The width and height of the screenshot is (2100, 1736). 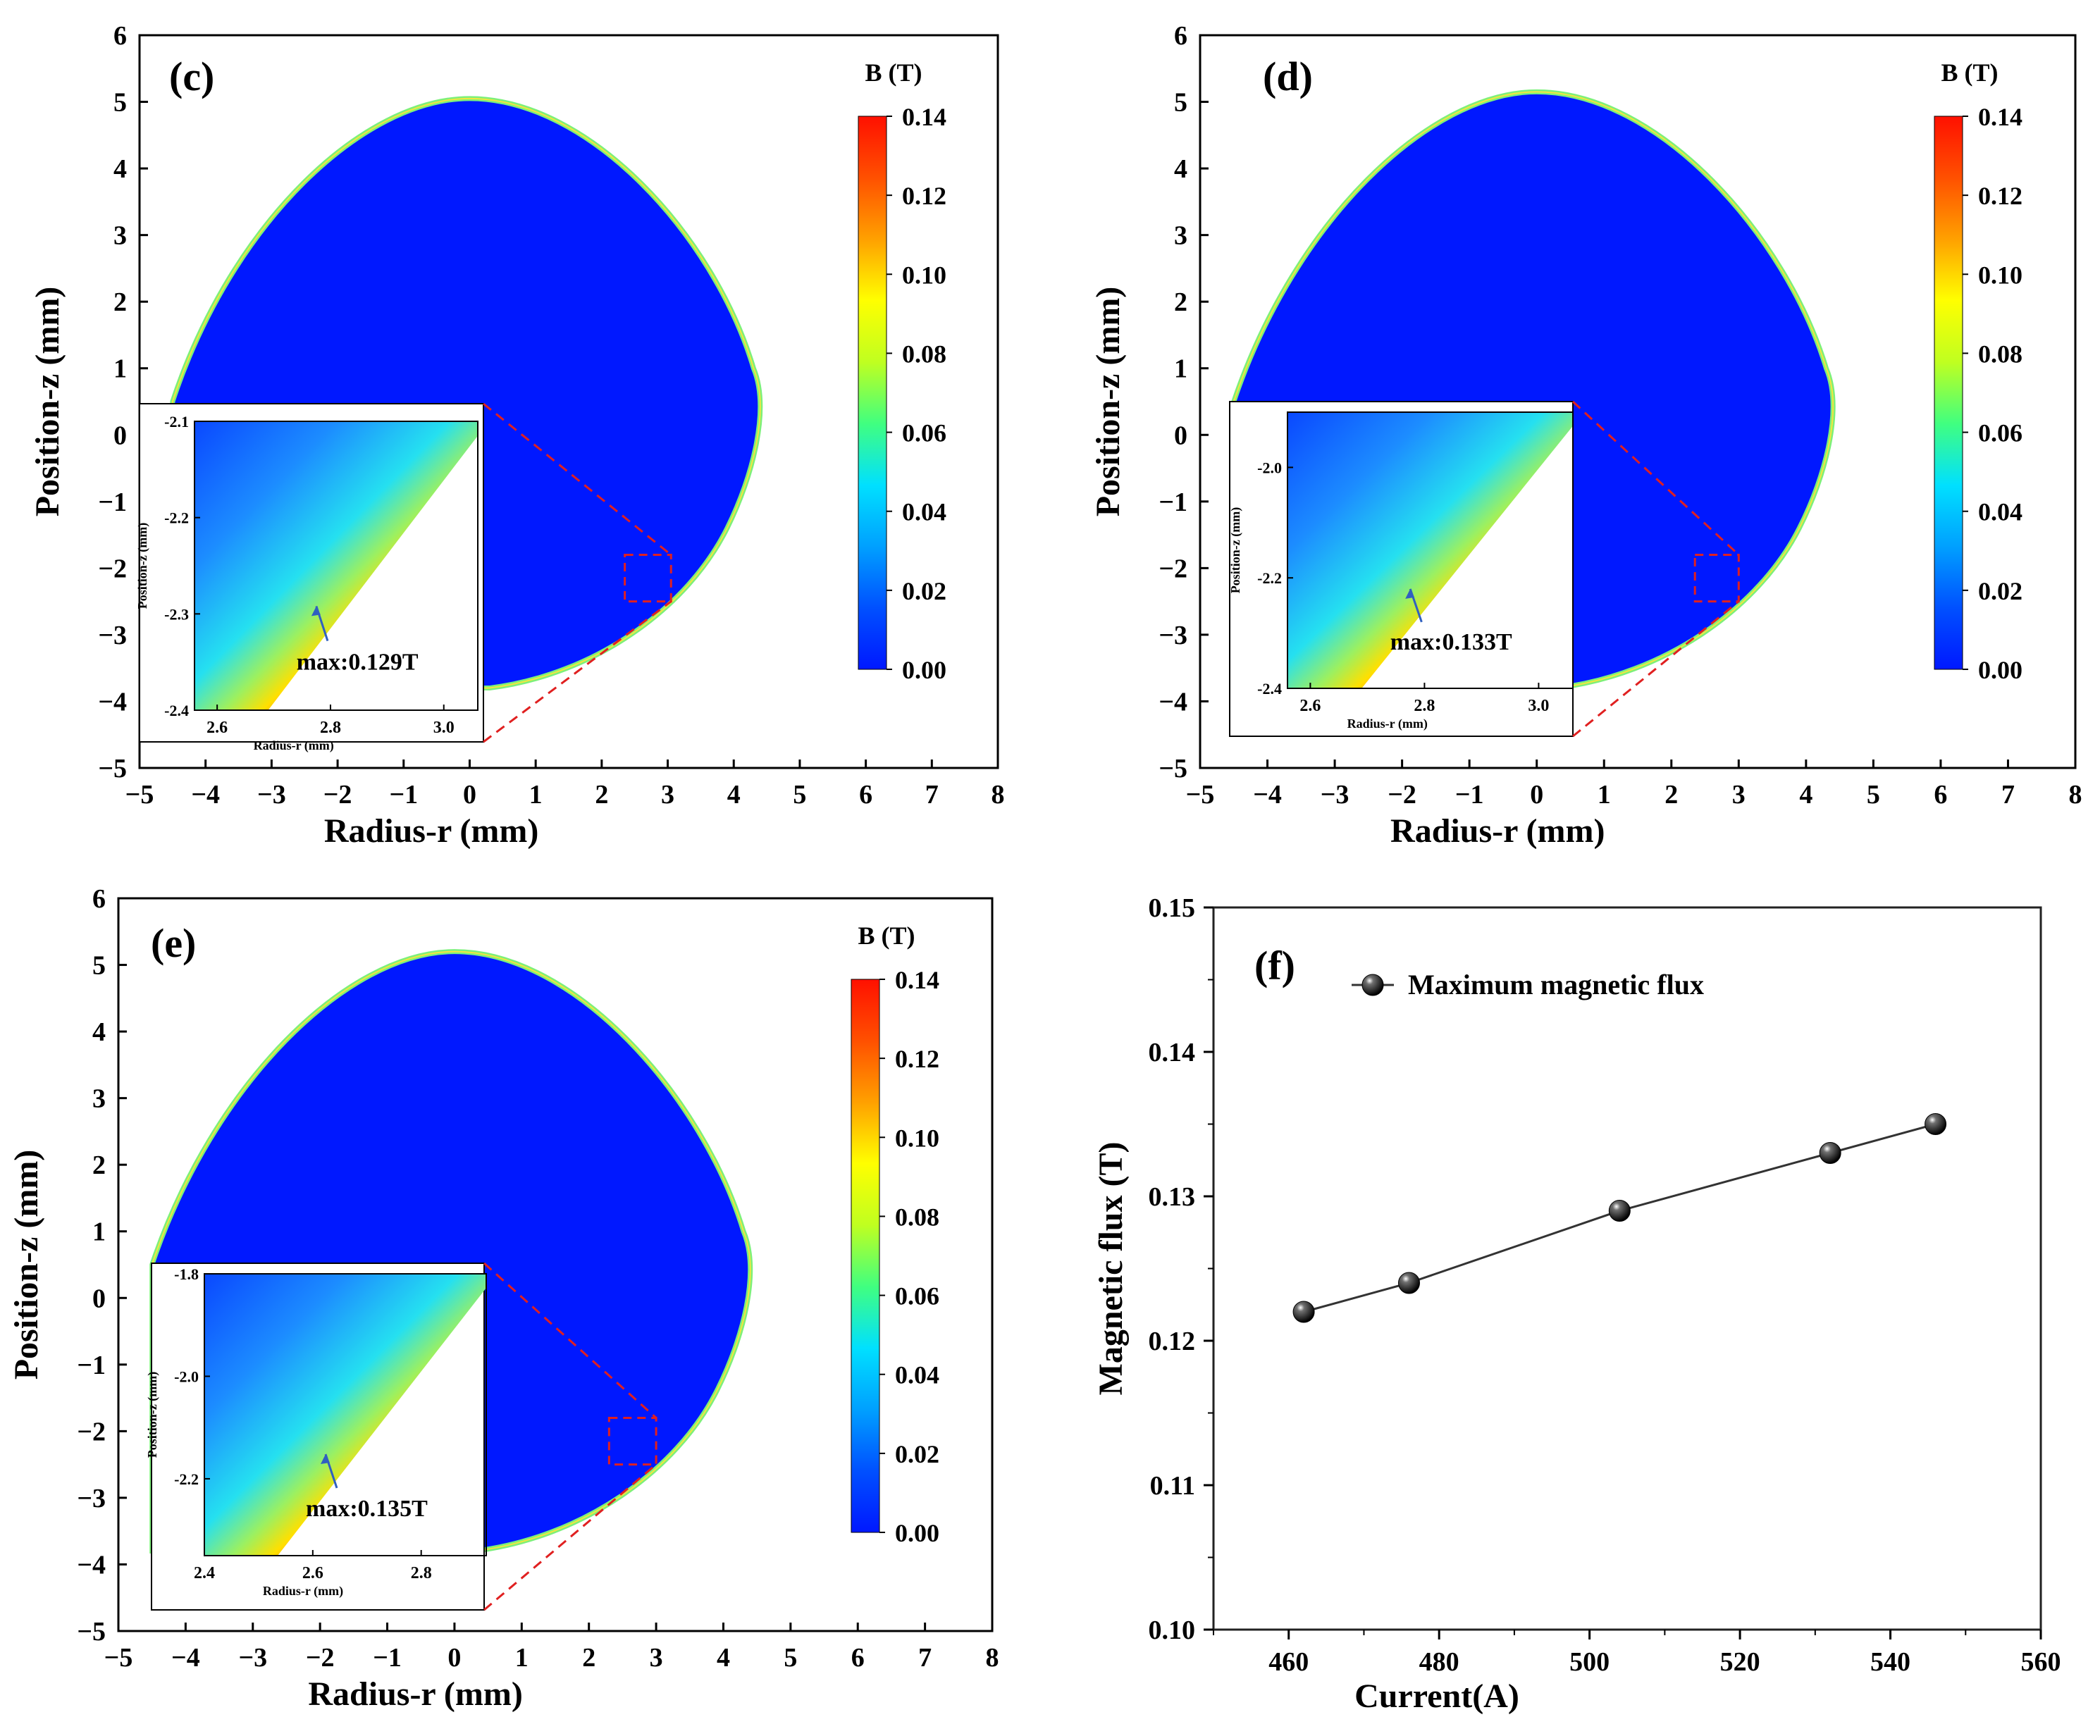 What do you see at coordinates (99, 1299) in the screenshot?
I see `y-tick-label: 0` at bounding box center [99, 1299].